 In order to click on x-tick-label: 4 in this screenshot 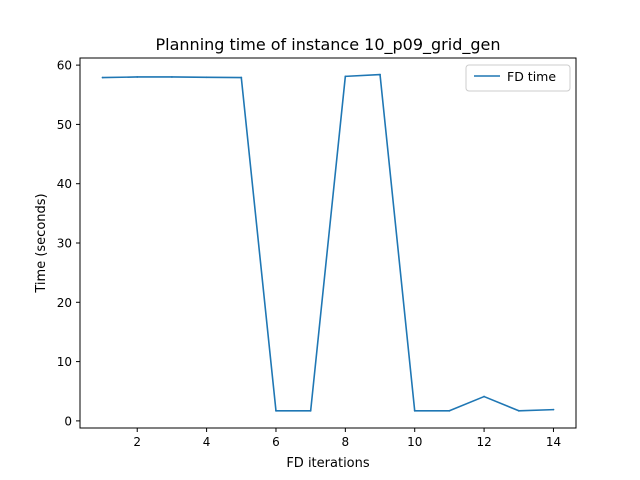, I will do `click(207, 442)`.